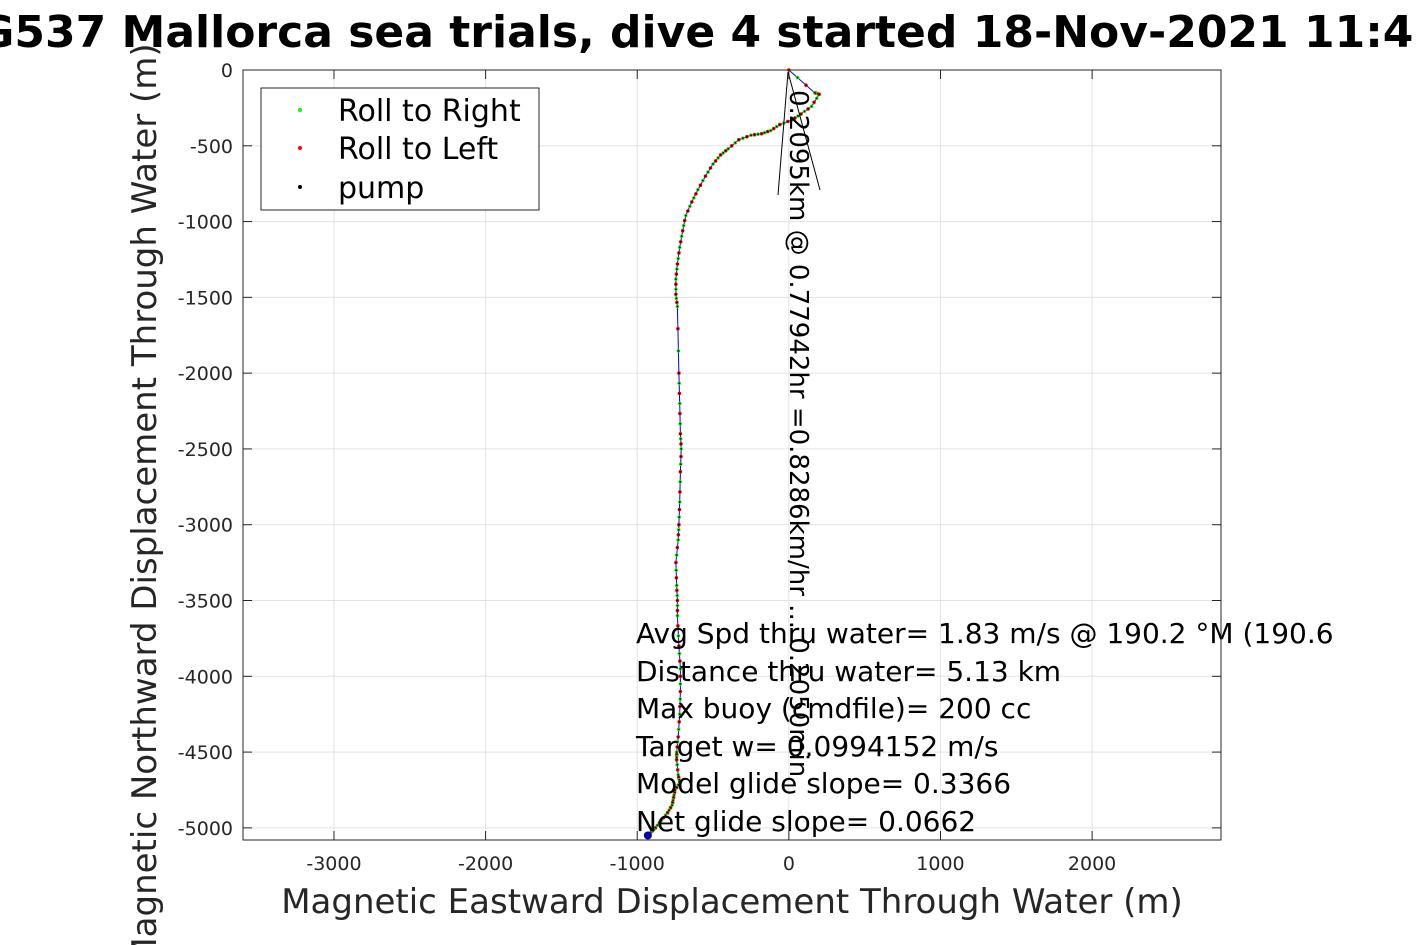 This screenshot has height=945, width=1417. What do you see at coordinates (205, 223) in the screenshot?
I see `y-tick-label: -1000` at bounding box center [205, 223].